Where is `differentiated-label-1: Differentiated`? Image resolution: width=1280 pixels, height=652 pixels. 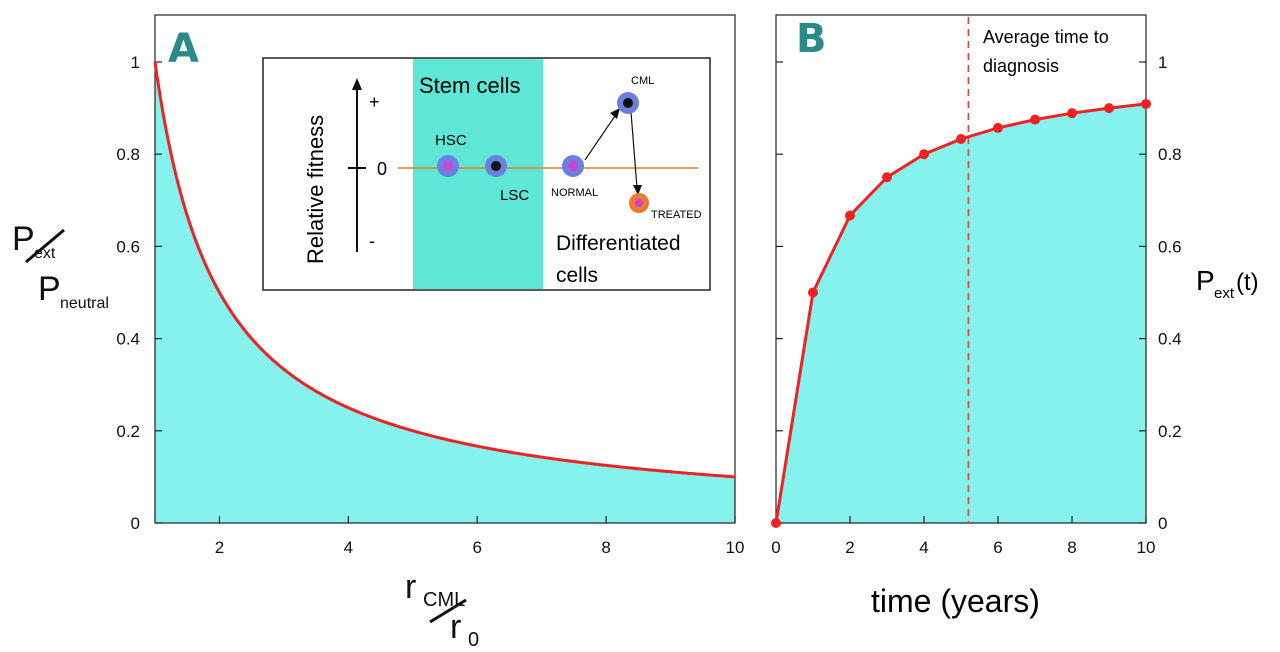
differentiated-label-1: Differentiated is located at coordinates (618, 243).